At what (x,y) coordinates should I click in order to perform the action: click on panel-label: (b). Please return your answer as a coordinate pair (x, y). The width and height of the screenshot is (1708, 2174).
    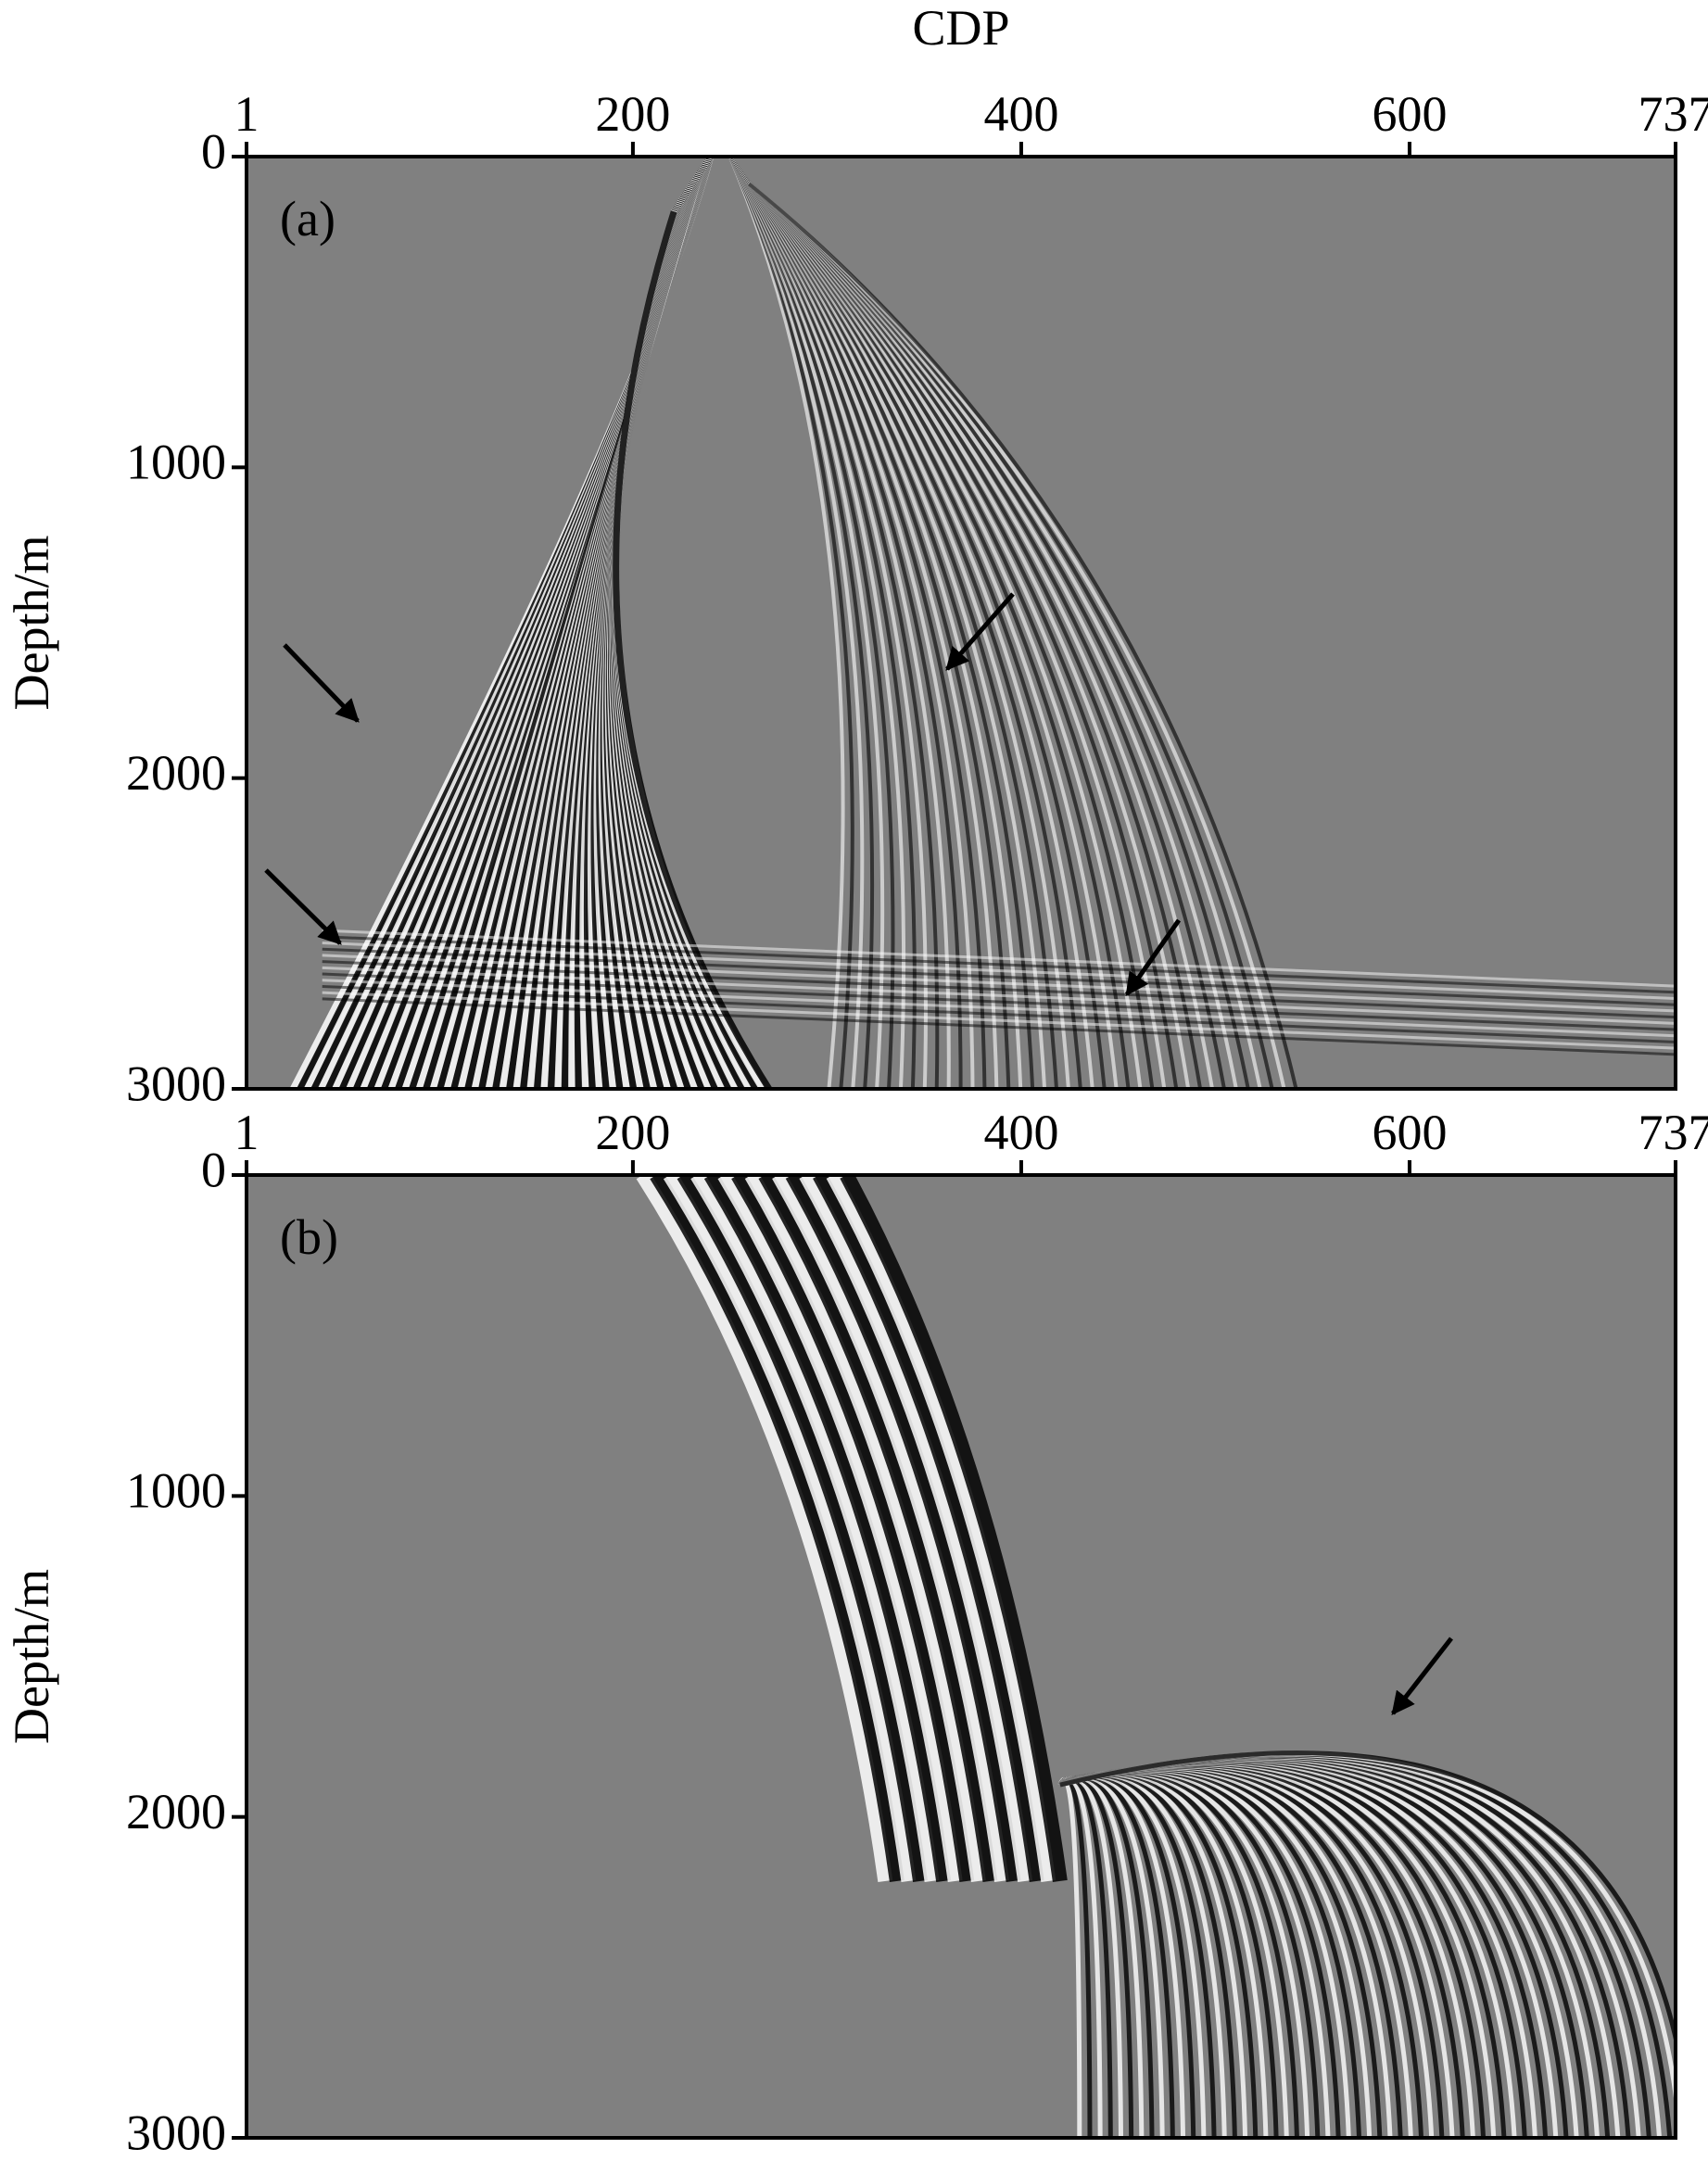
    Looking at the image, I should click on (309, 1237).